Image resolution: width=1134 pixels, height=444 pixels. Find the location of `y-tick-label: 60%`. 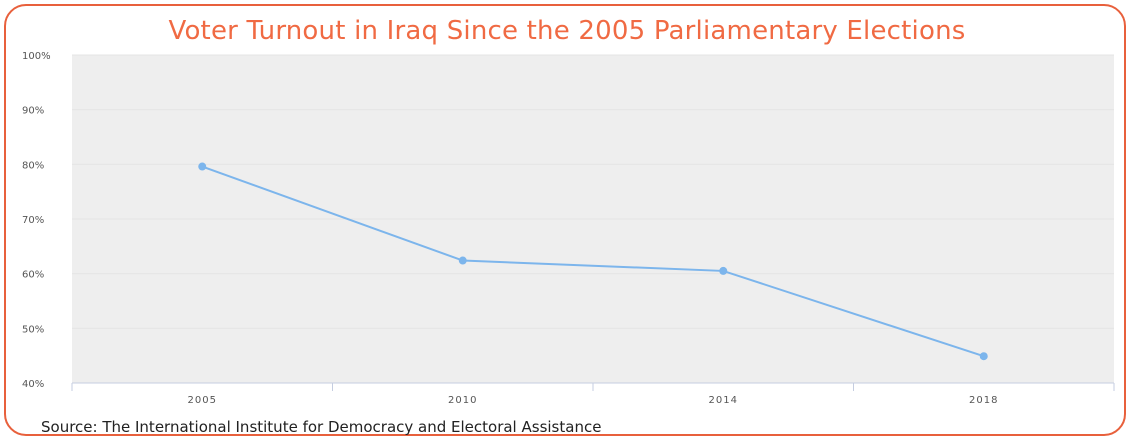

y-tick-label: 60% is located at coordinates (33, 275).